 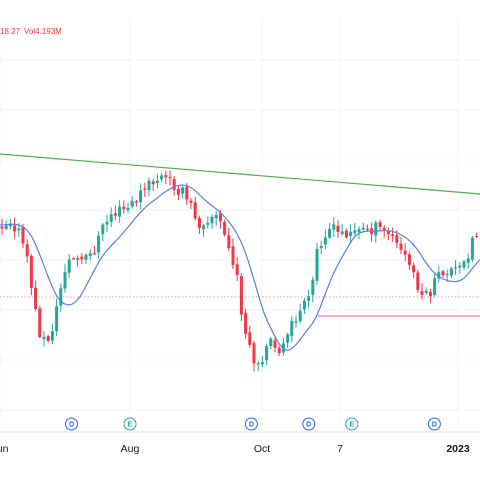 What do you see at coordinates (48, 31) in the screenshot?
I see `volume-value: 4.193M` at bounding box center [48, 31].